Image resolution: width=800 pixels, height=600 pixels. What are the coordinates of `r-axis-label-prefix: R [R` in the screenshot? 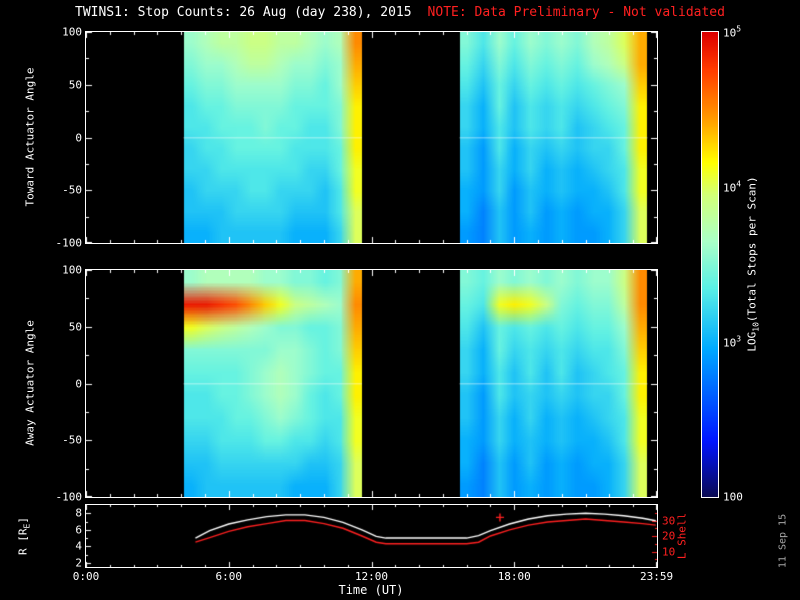 It's located at (23, 541).